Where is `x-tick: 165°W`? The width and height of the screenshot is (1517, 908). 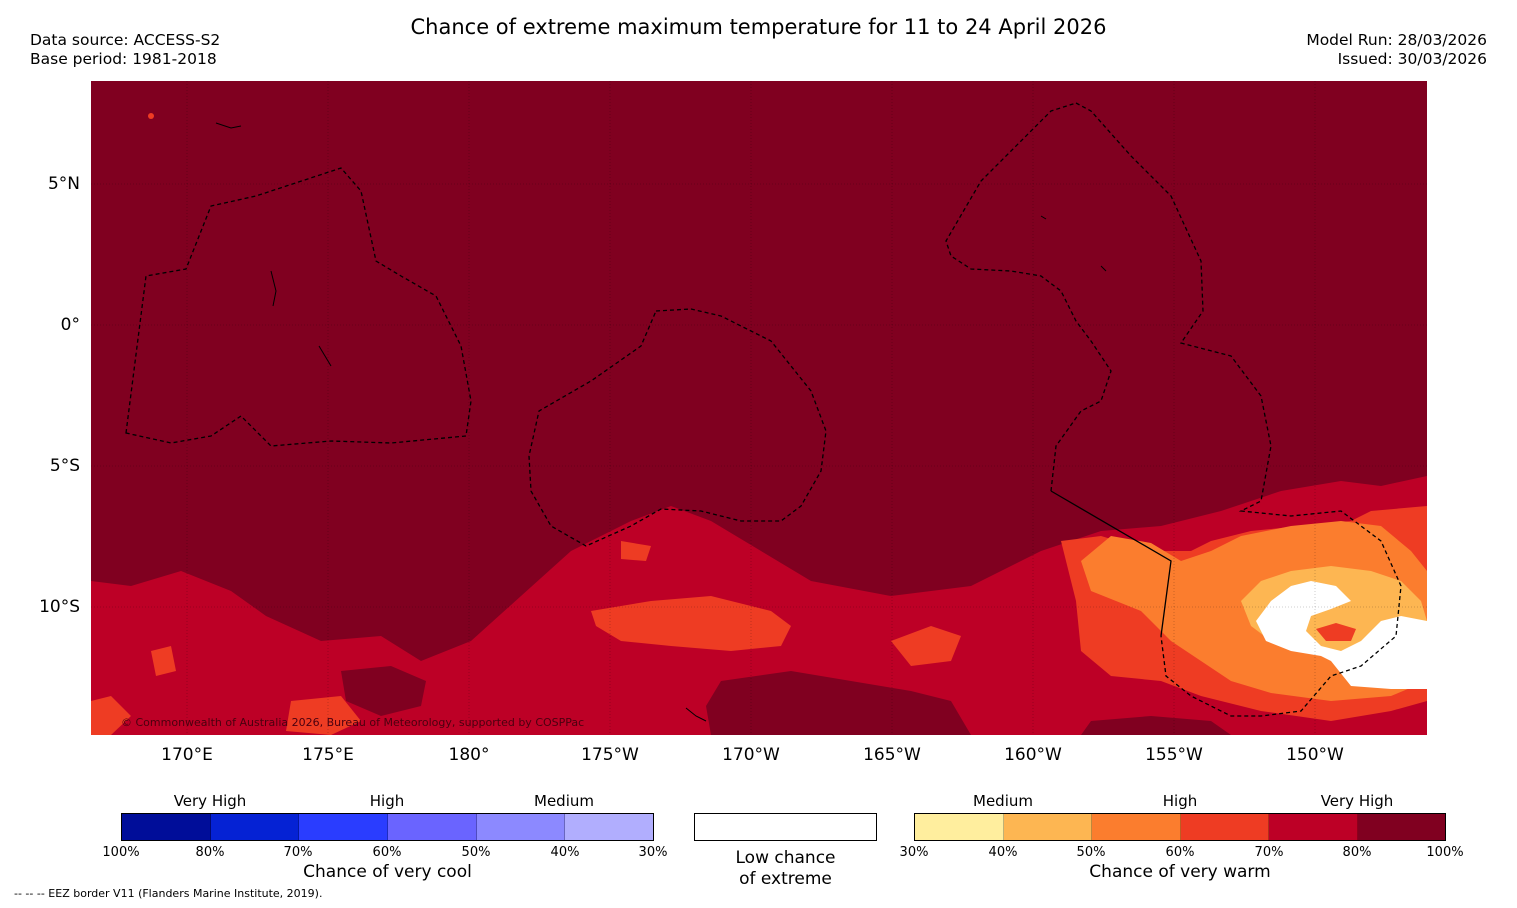
x-tick: 165°W is located at coordinates (892, 755).